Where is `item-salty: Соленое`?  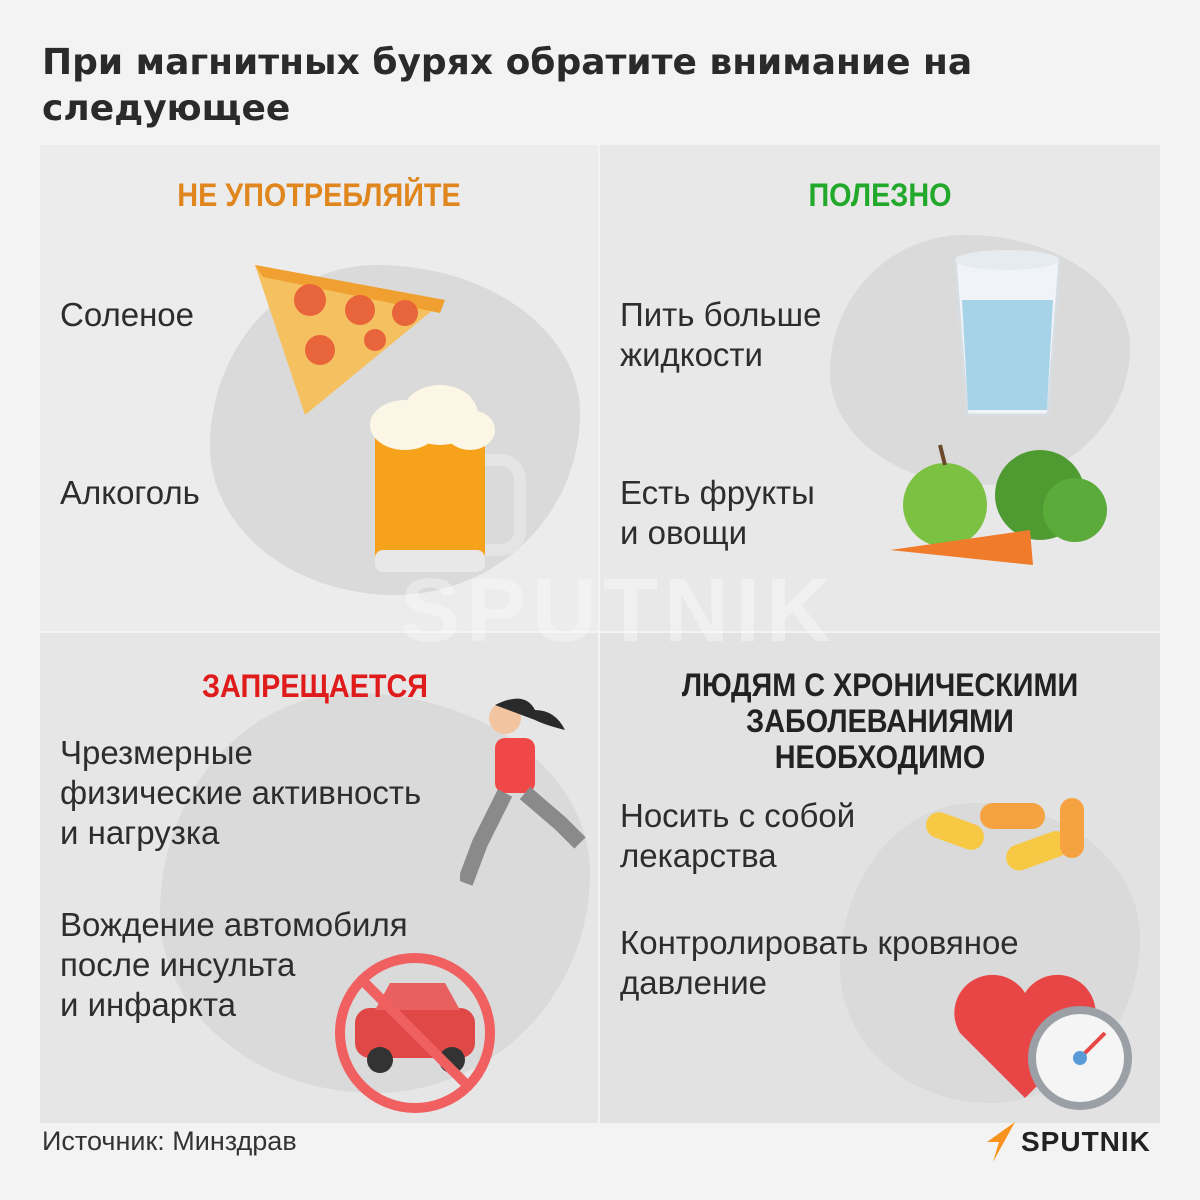 item-salty: Соленое is located at coordinates (127, 314).